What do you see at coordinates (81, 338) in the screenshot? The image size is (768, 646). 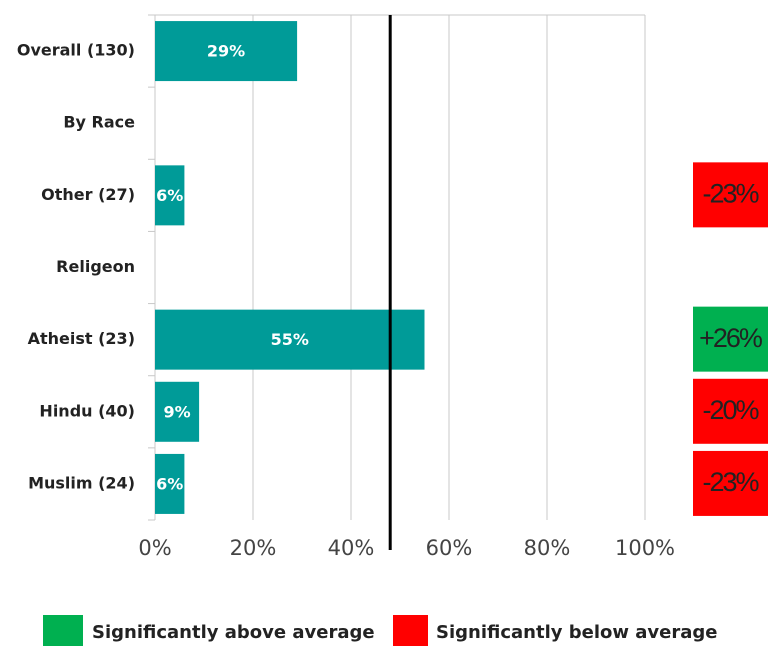 I see `category-label: Atheist (23)` at bounding box center [81, 338].